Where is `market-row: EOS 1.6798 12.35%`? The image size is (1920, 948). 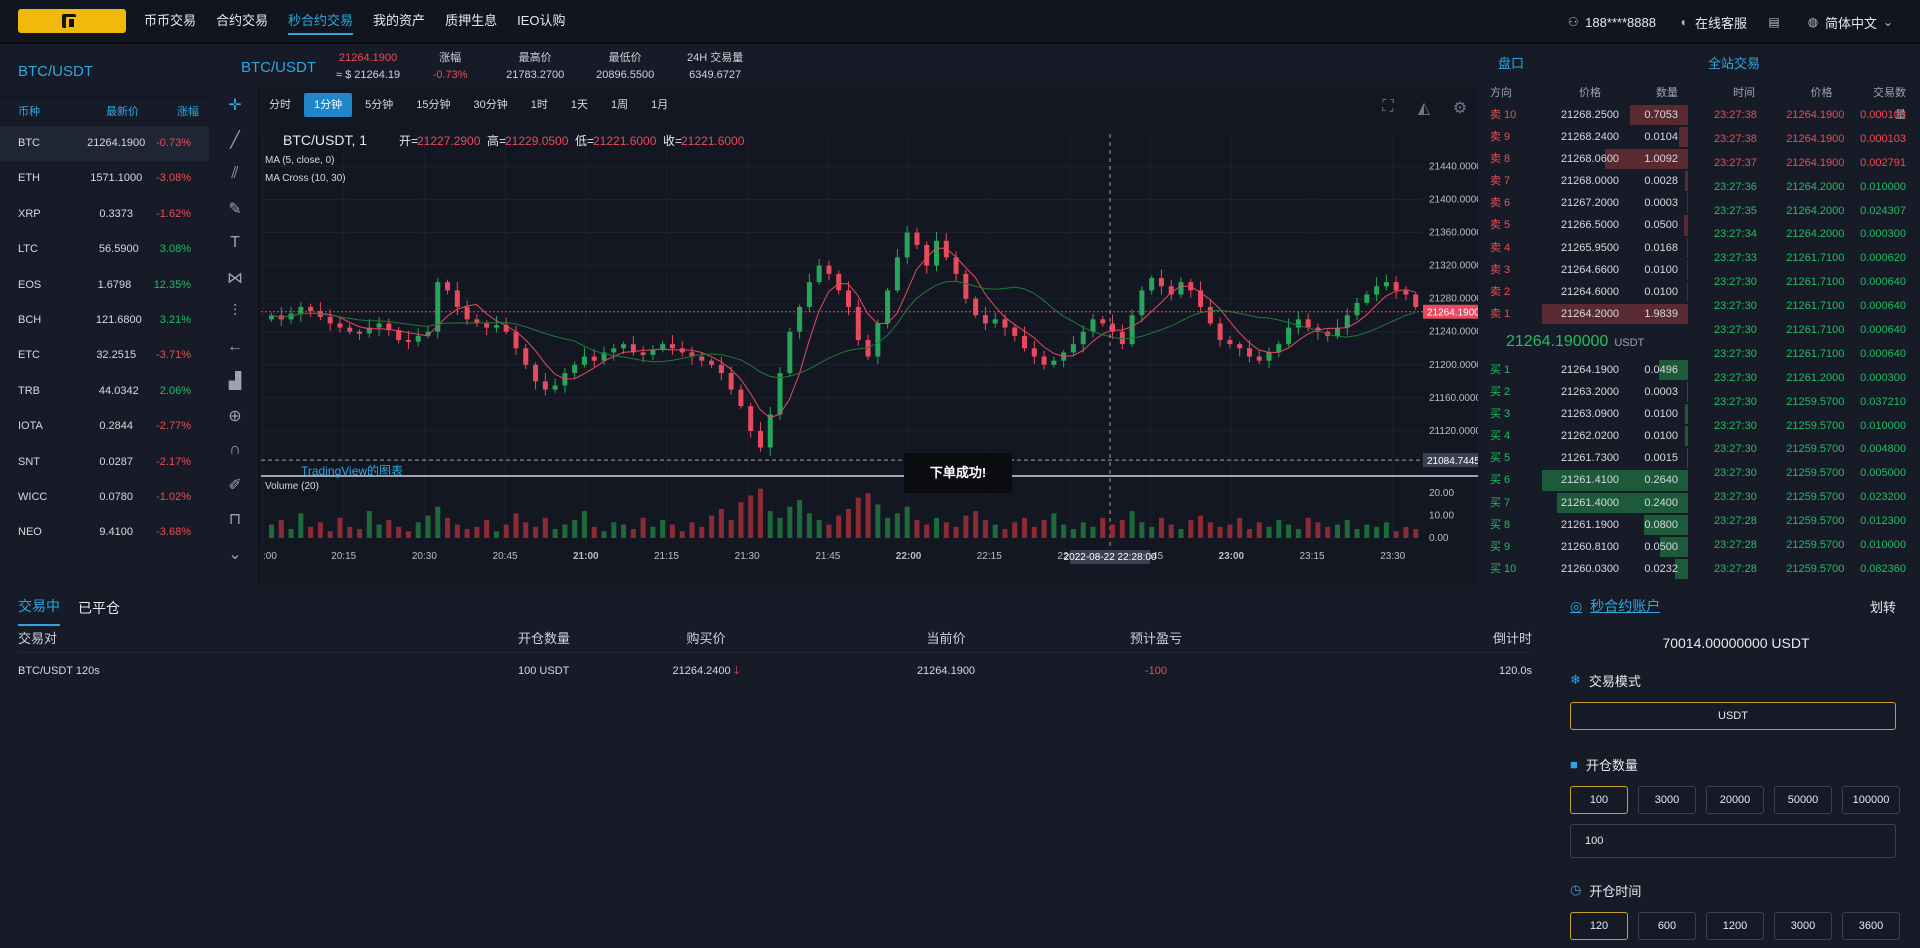 market-row: EOS 1.6798 12.35% is located at coordinates (104, 285).